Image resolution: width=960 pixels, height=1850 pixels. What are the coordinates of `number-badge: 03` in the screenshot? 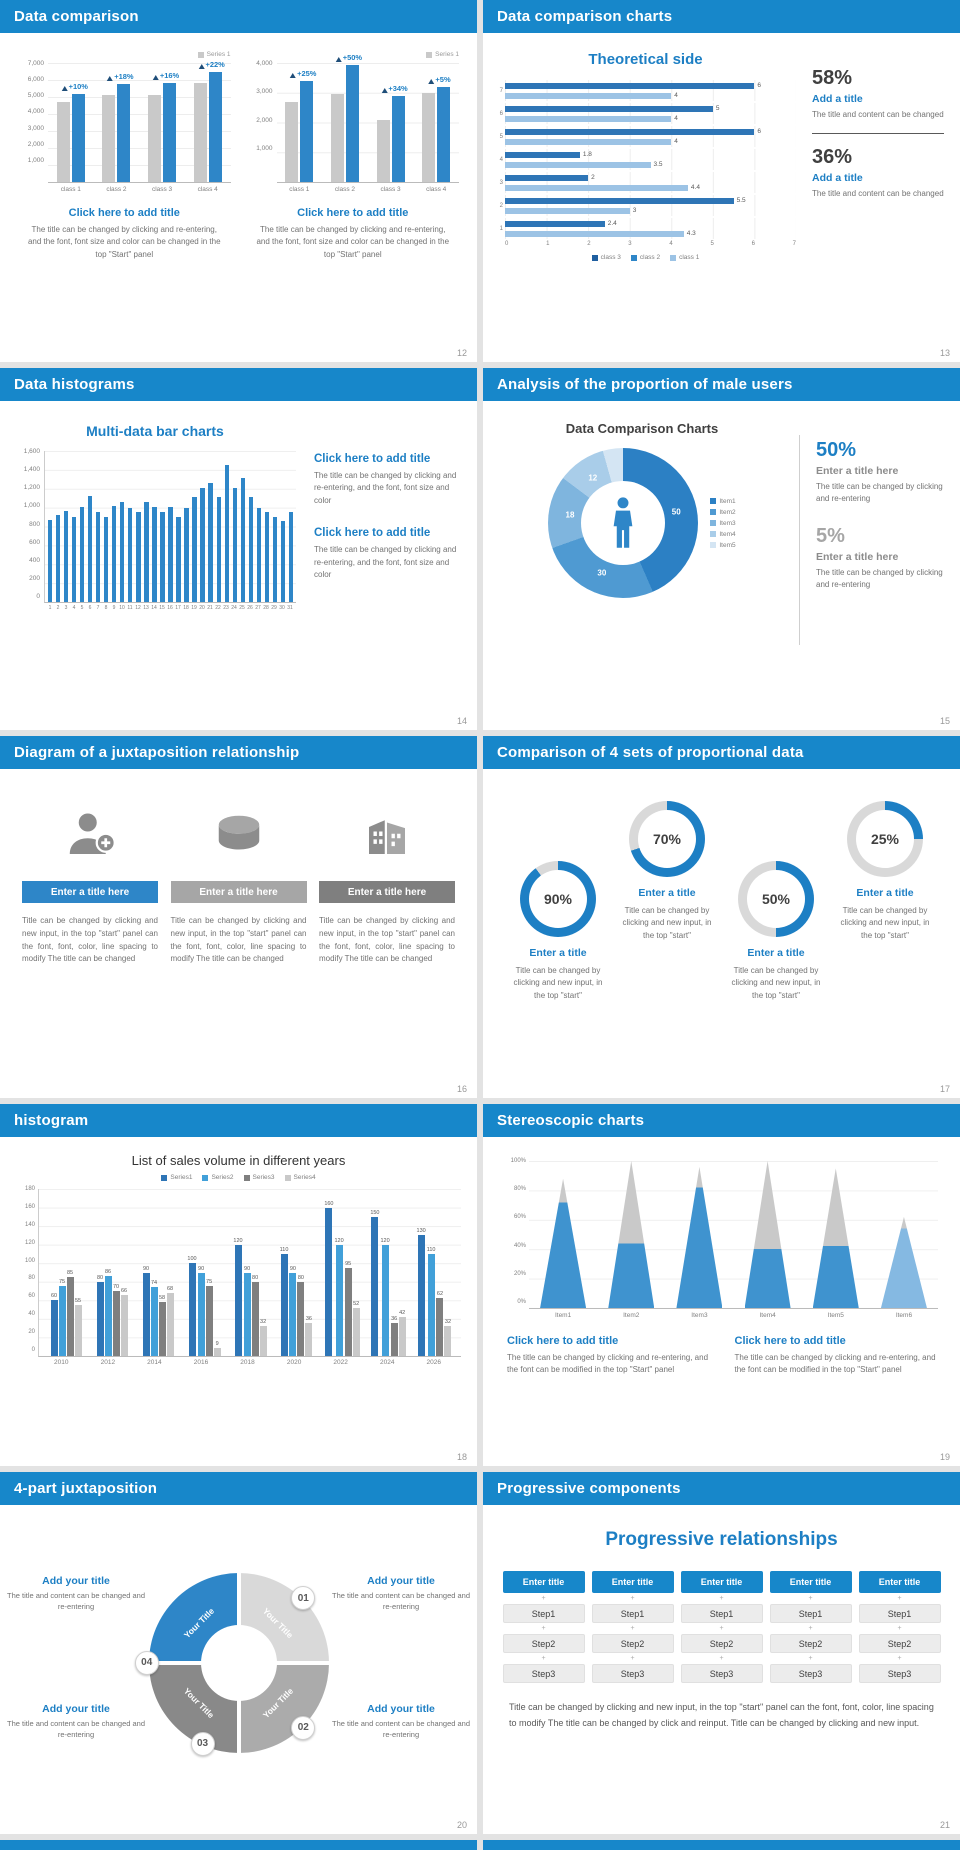 It's located at (202, 1743).